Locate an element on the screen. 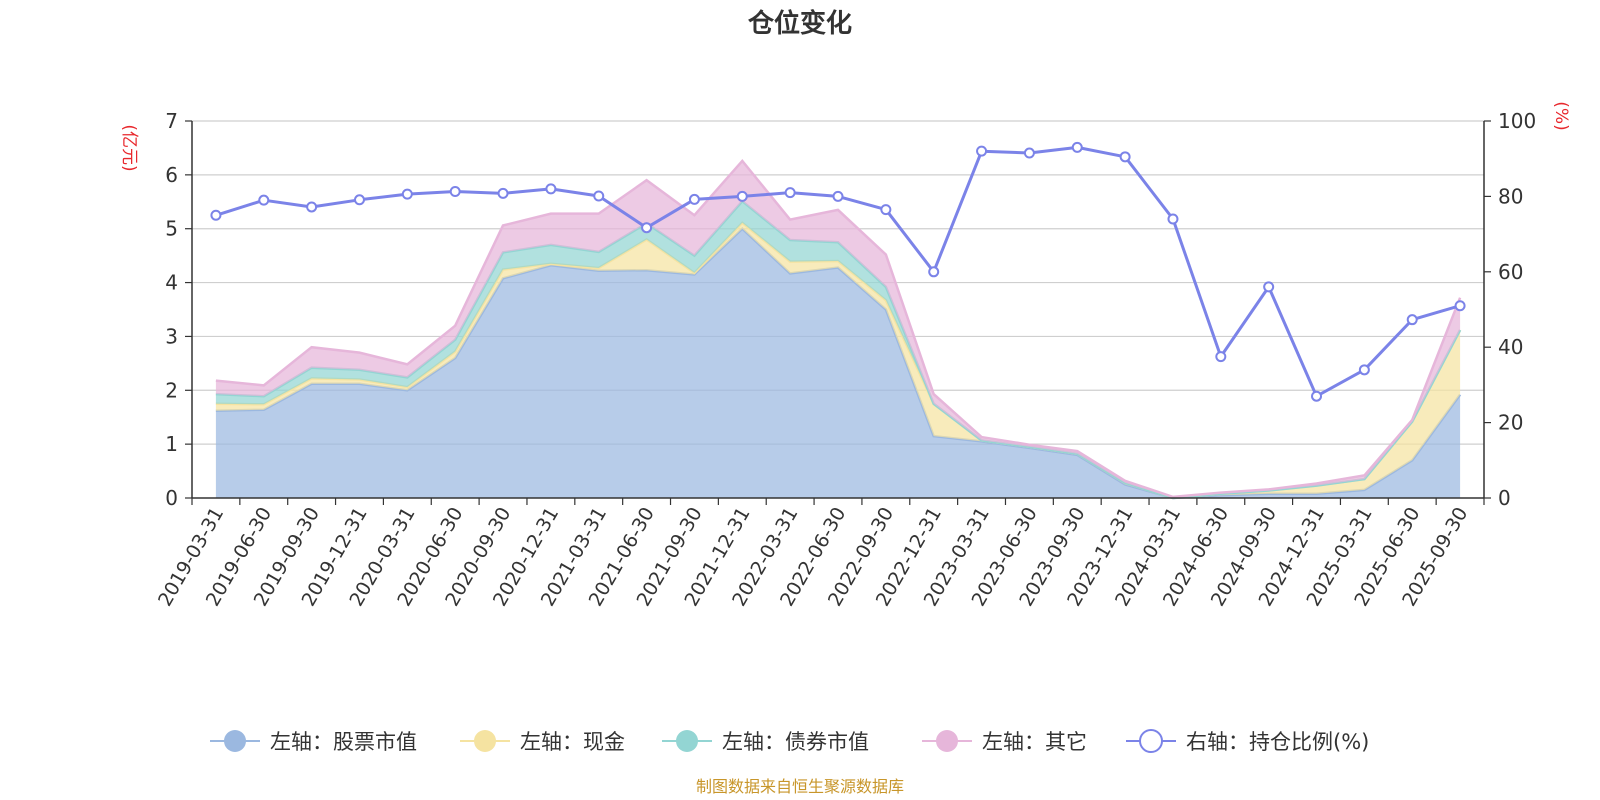  legend-item: 左轴：债券市值 is located at coordinates (765, 742).